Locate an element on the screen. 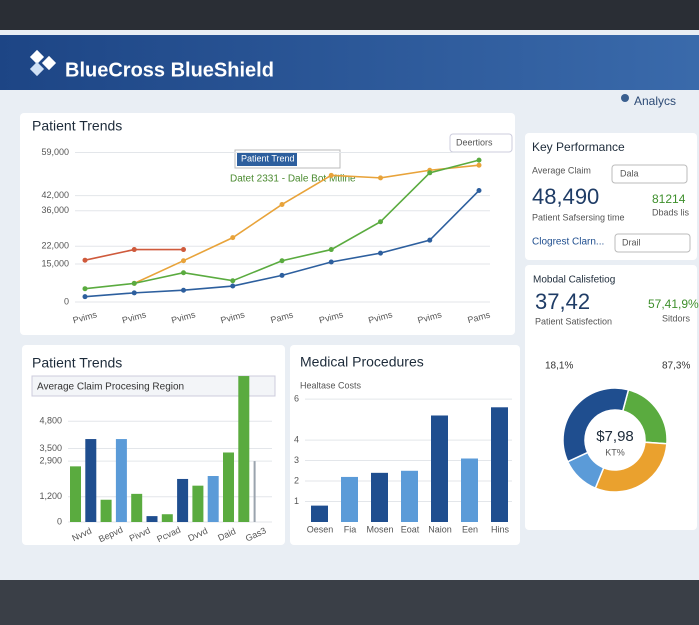  brand: BlueCross BlueShield is located at coordinates (169, 70).